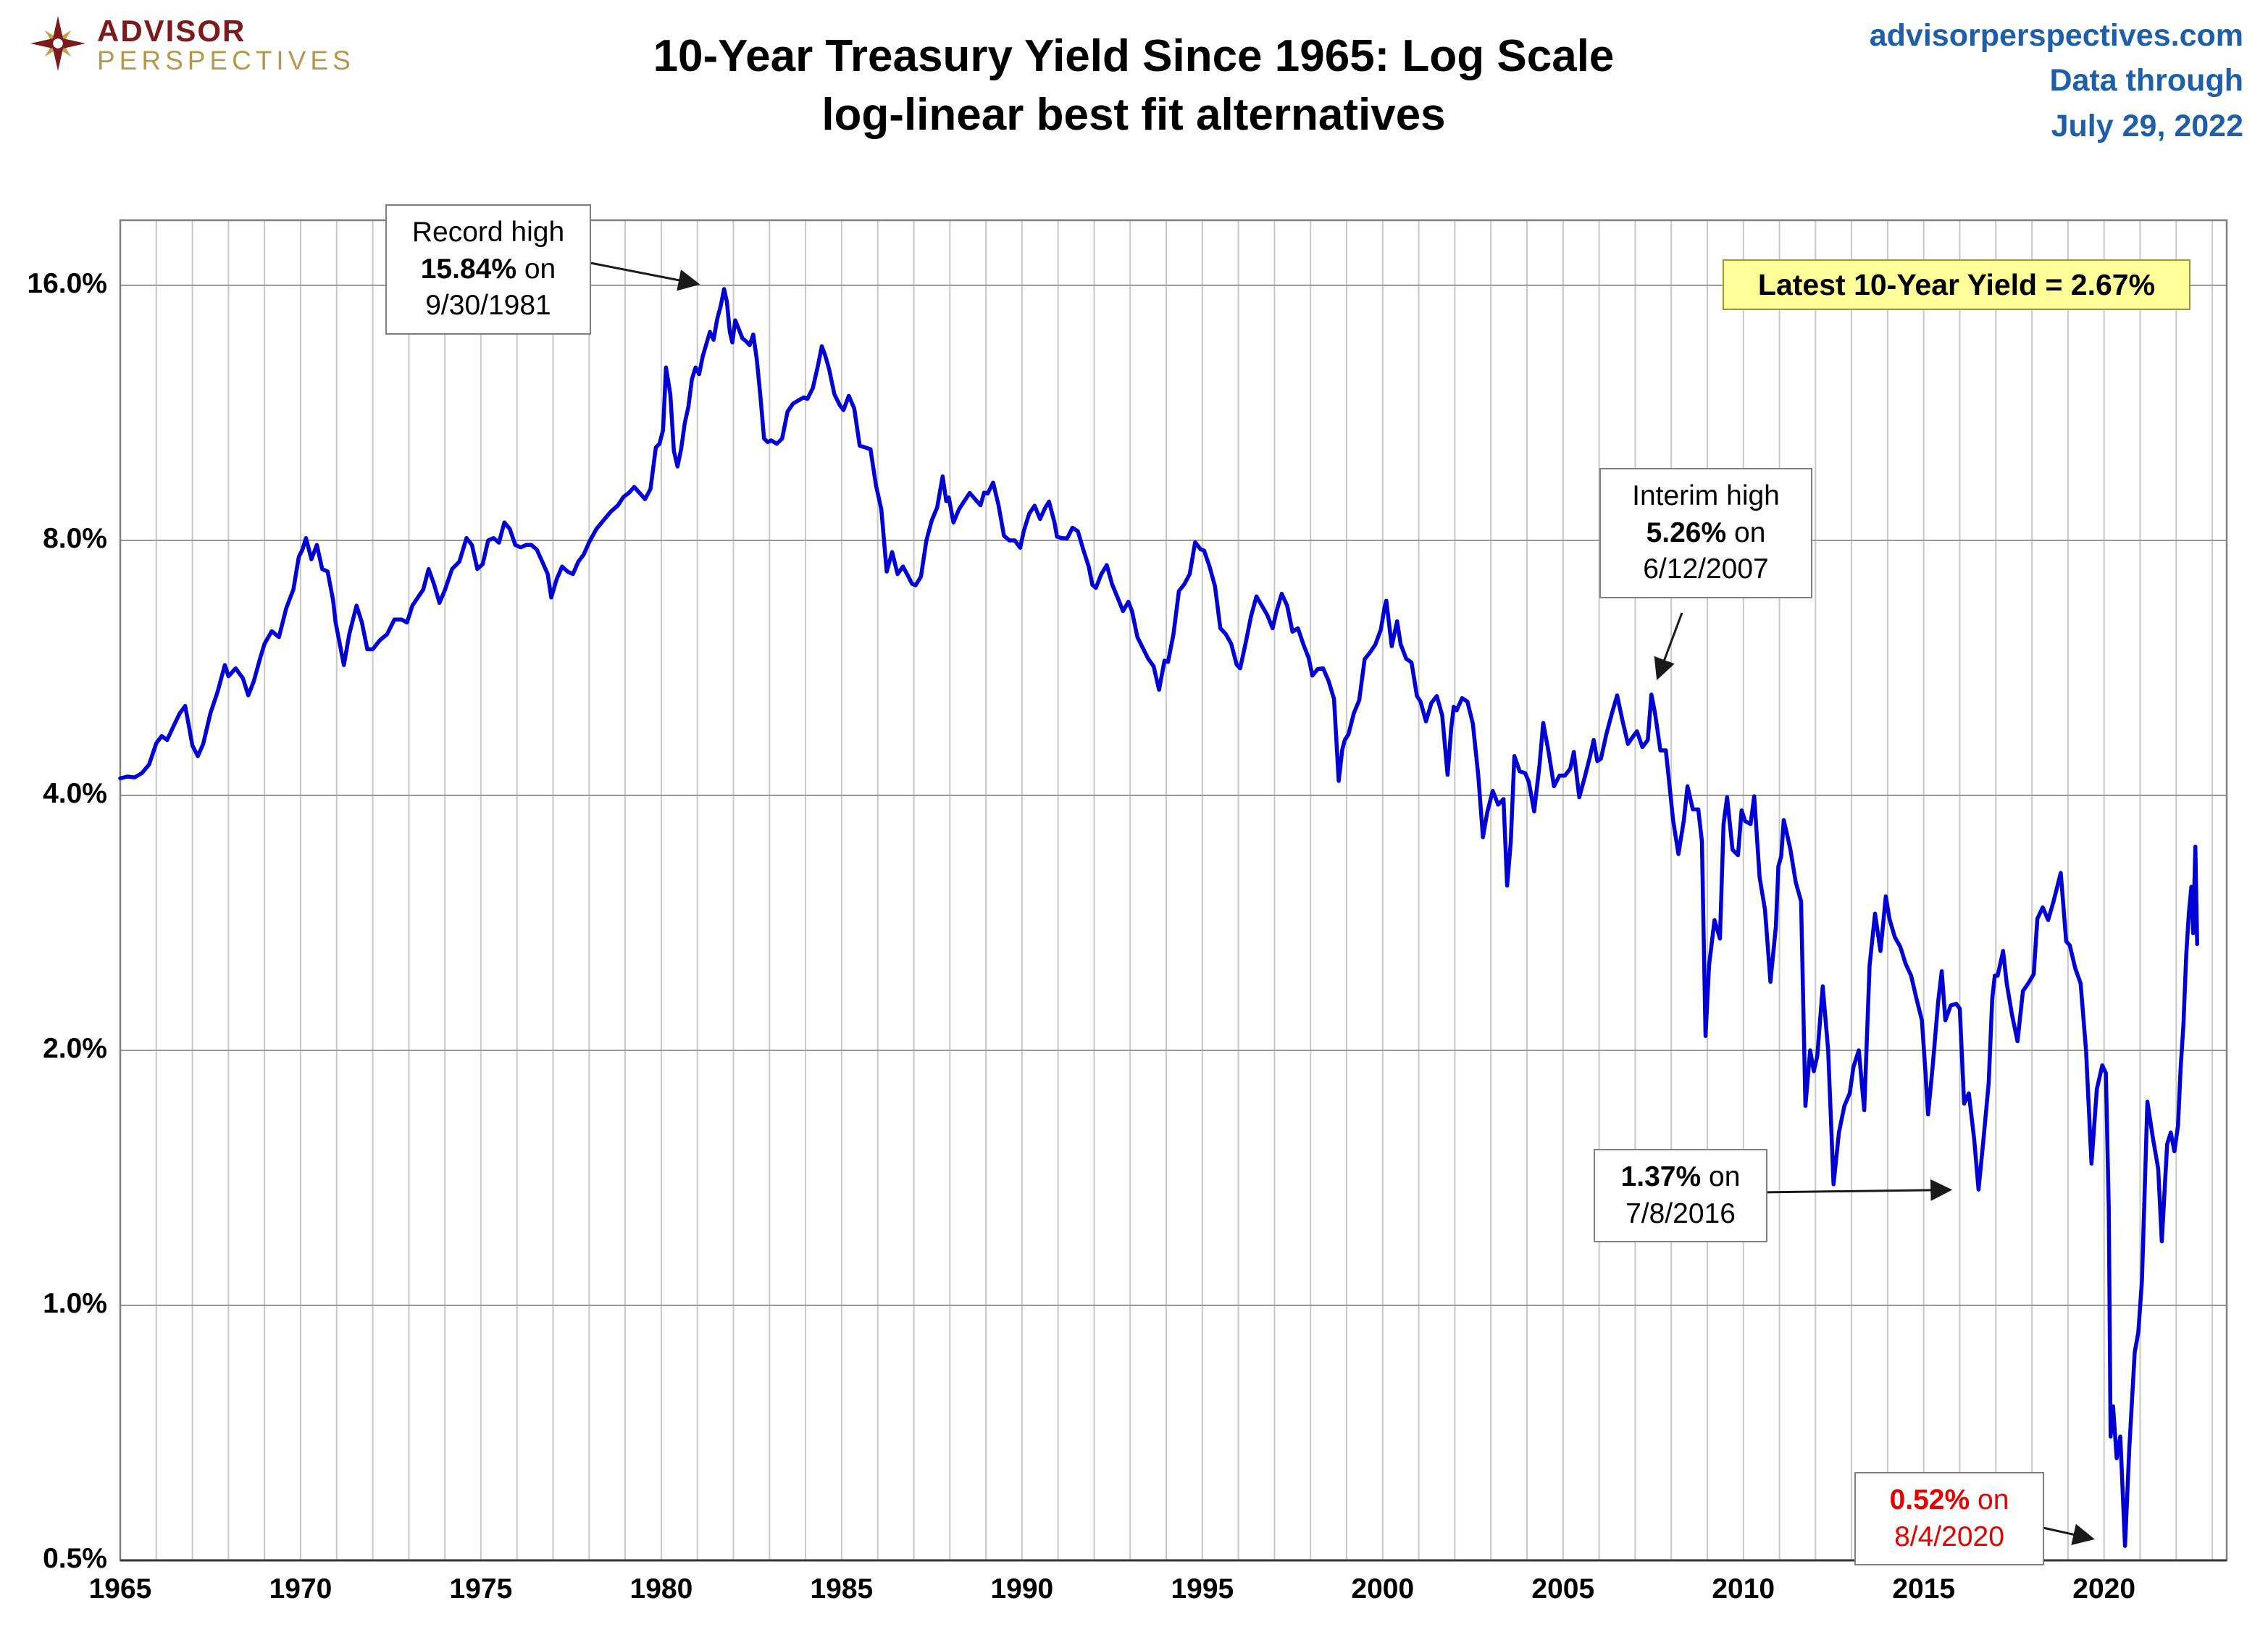  I want to click on annotation-date: 6/12/2007, so click(1706, 569).